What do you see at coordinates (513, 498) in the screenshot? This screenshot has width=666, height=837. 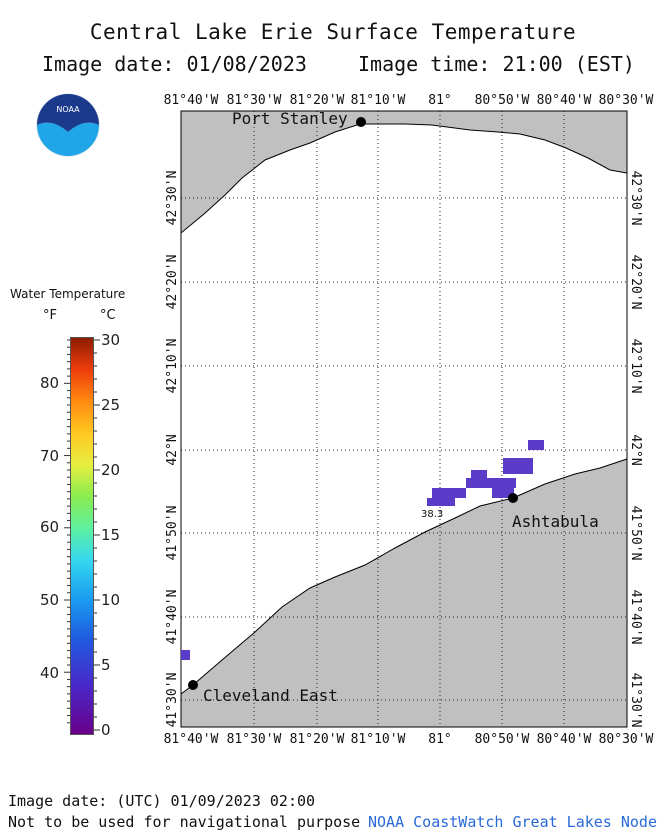 I see `ashtabula-marker` at bounding box center [513, 498].